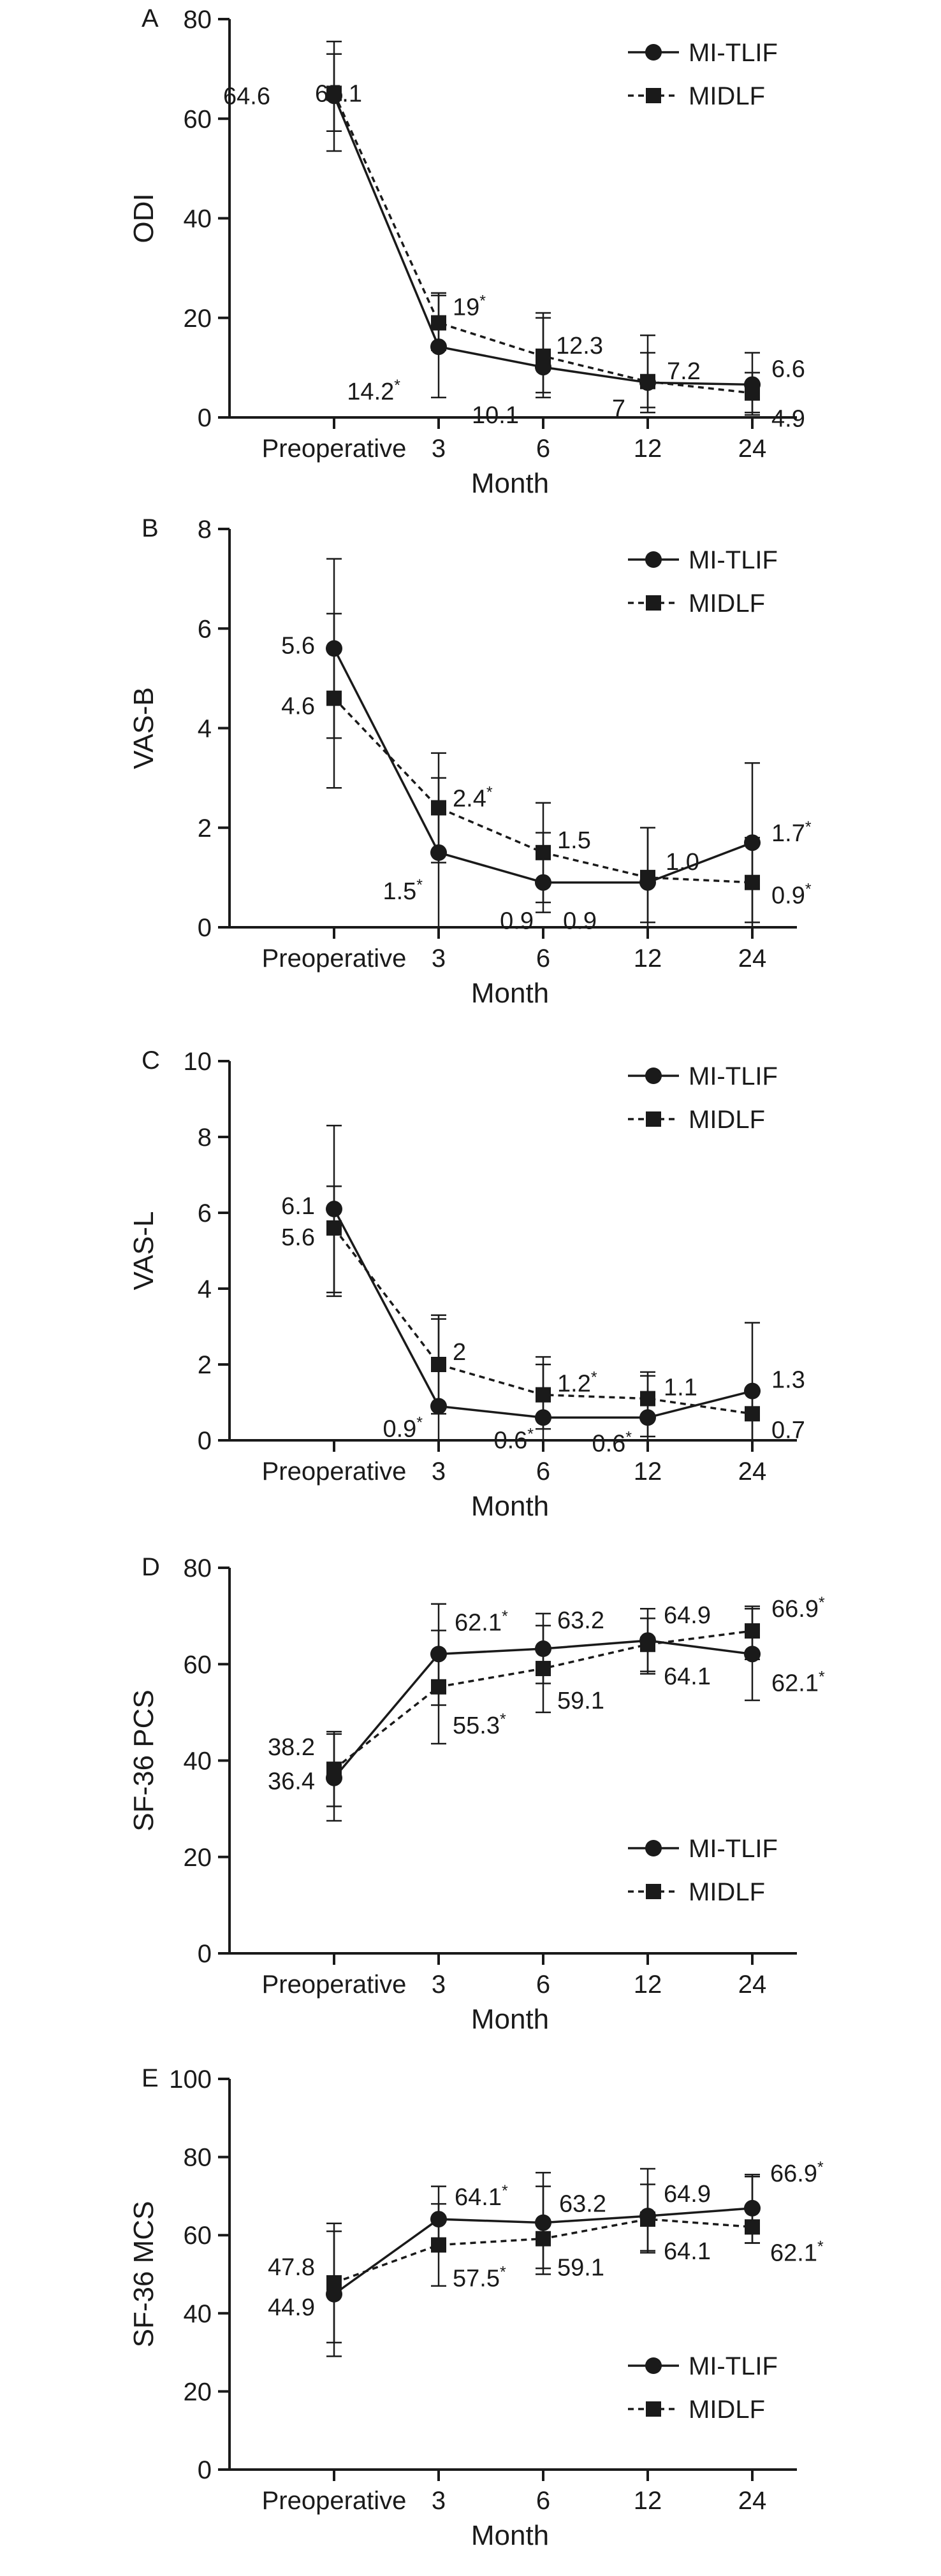  I want to click on y-axis-title: SF-36 PCS, so click(143, 1761).